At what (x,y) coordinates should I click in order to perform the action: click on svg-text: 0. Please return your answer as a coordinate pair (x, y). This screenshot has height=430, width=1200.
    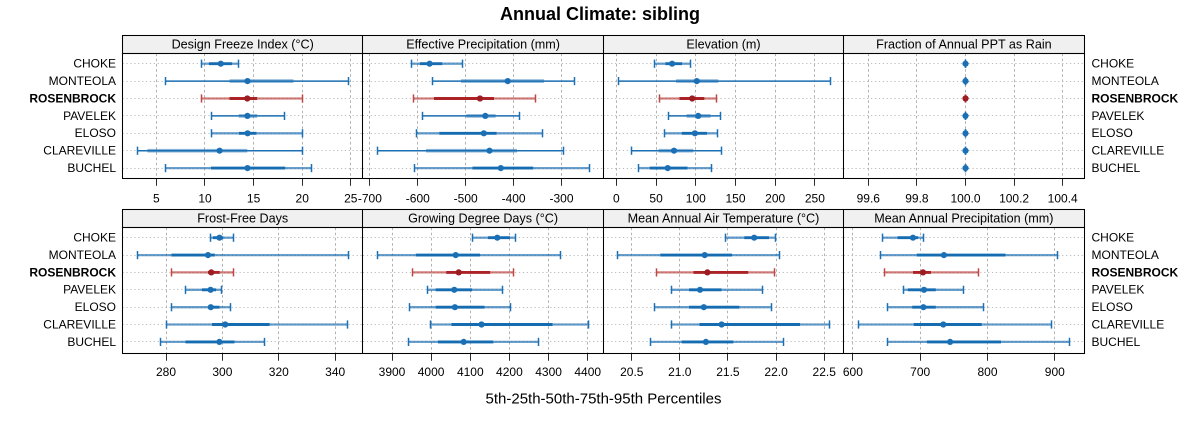
    Looking at the image, I should click on (616, 198).